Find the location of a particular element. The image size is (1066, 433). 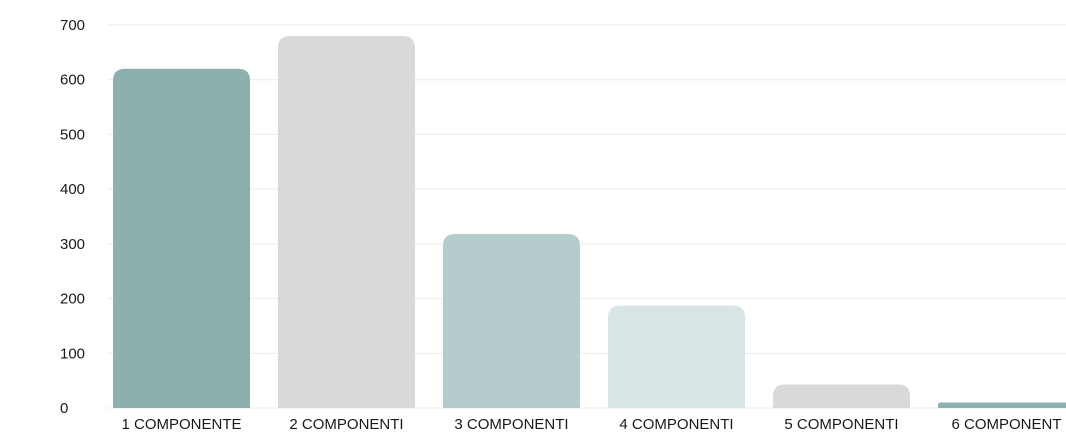

x-tick-label: 6 COMPONENT is located at coordinates (1006, 424).